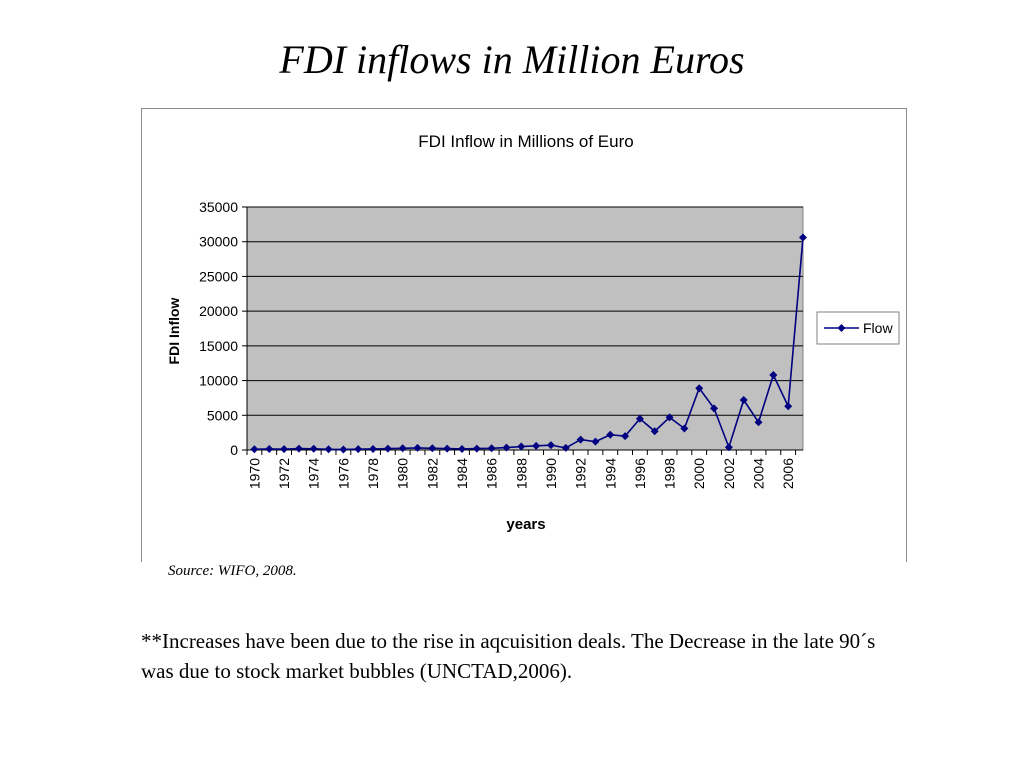 The width and height of the screenshot is (1024, 768). I want to click on y-tick-label: 35000, so click(218, 207).